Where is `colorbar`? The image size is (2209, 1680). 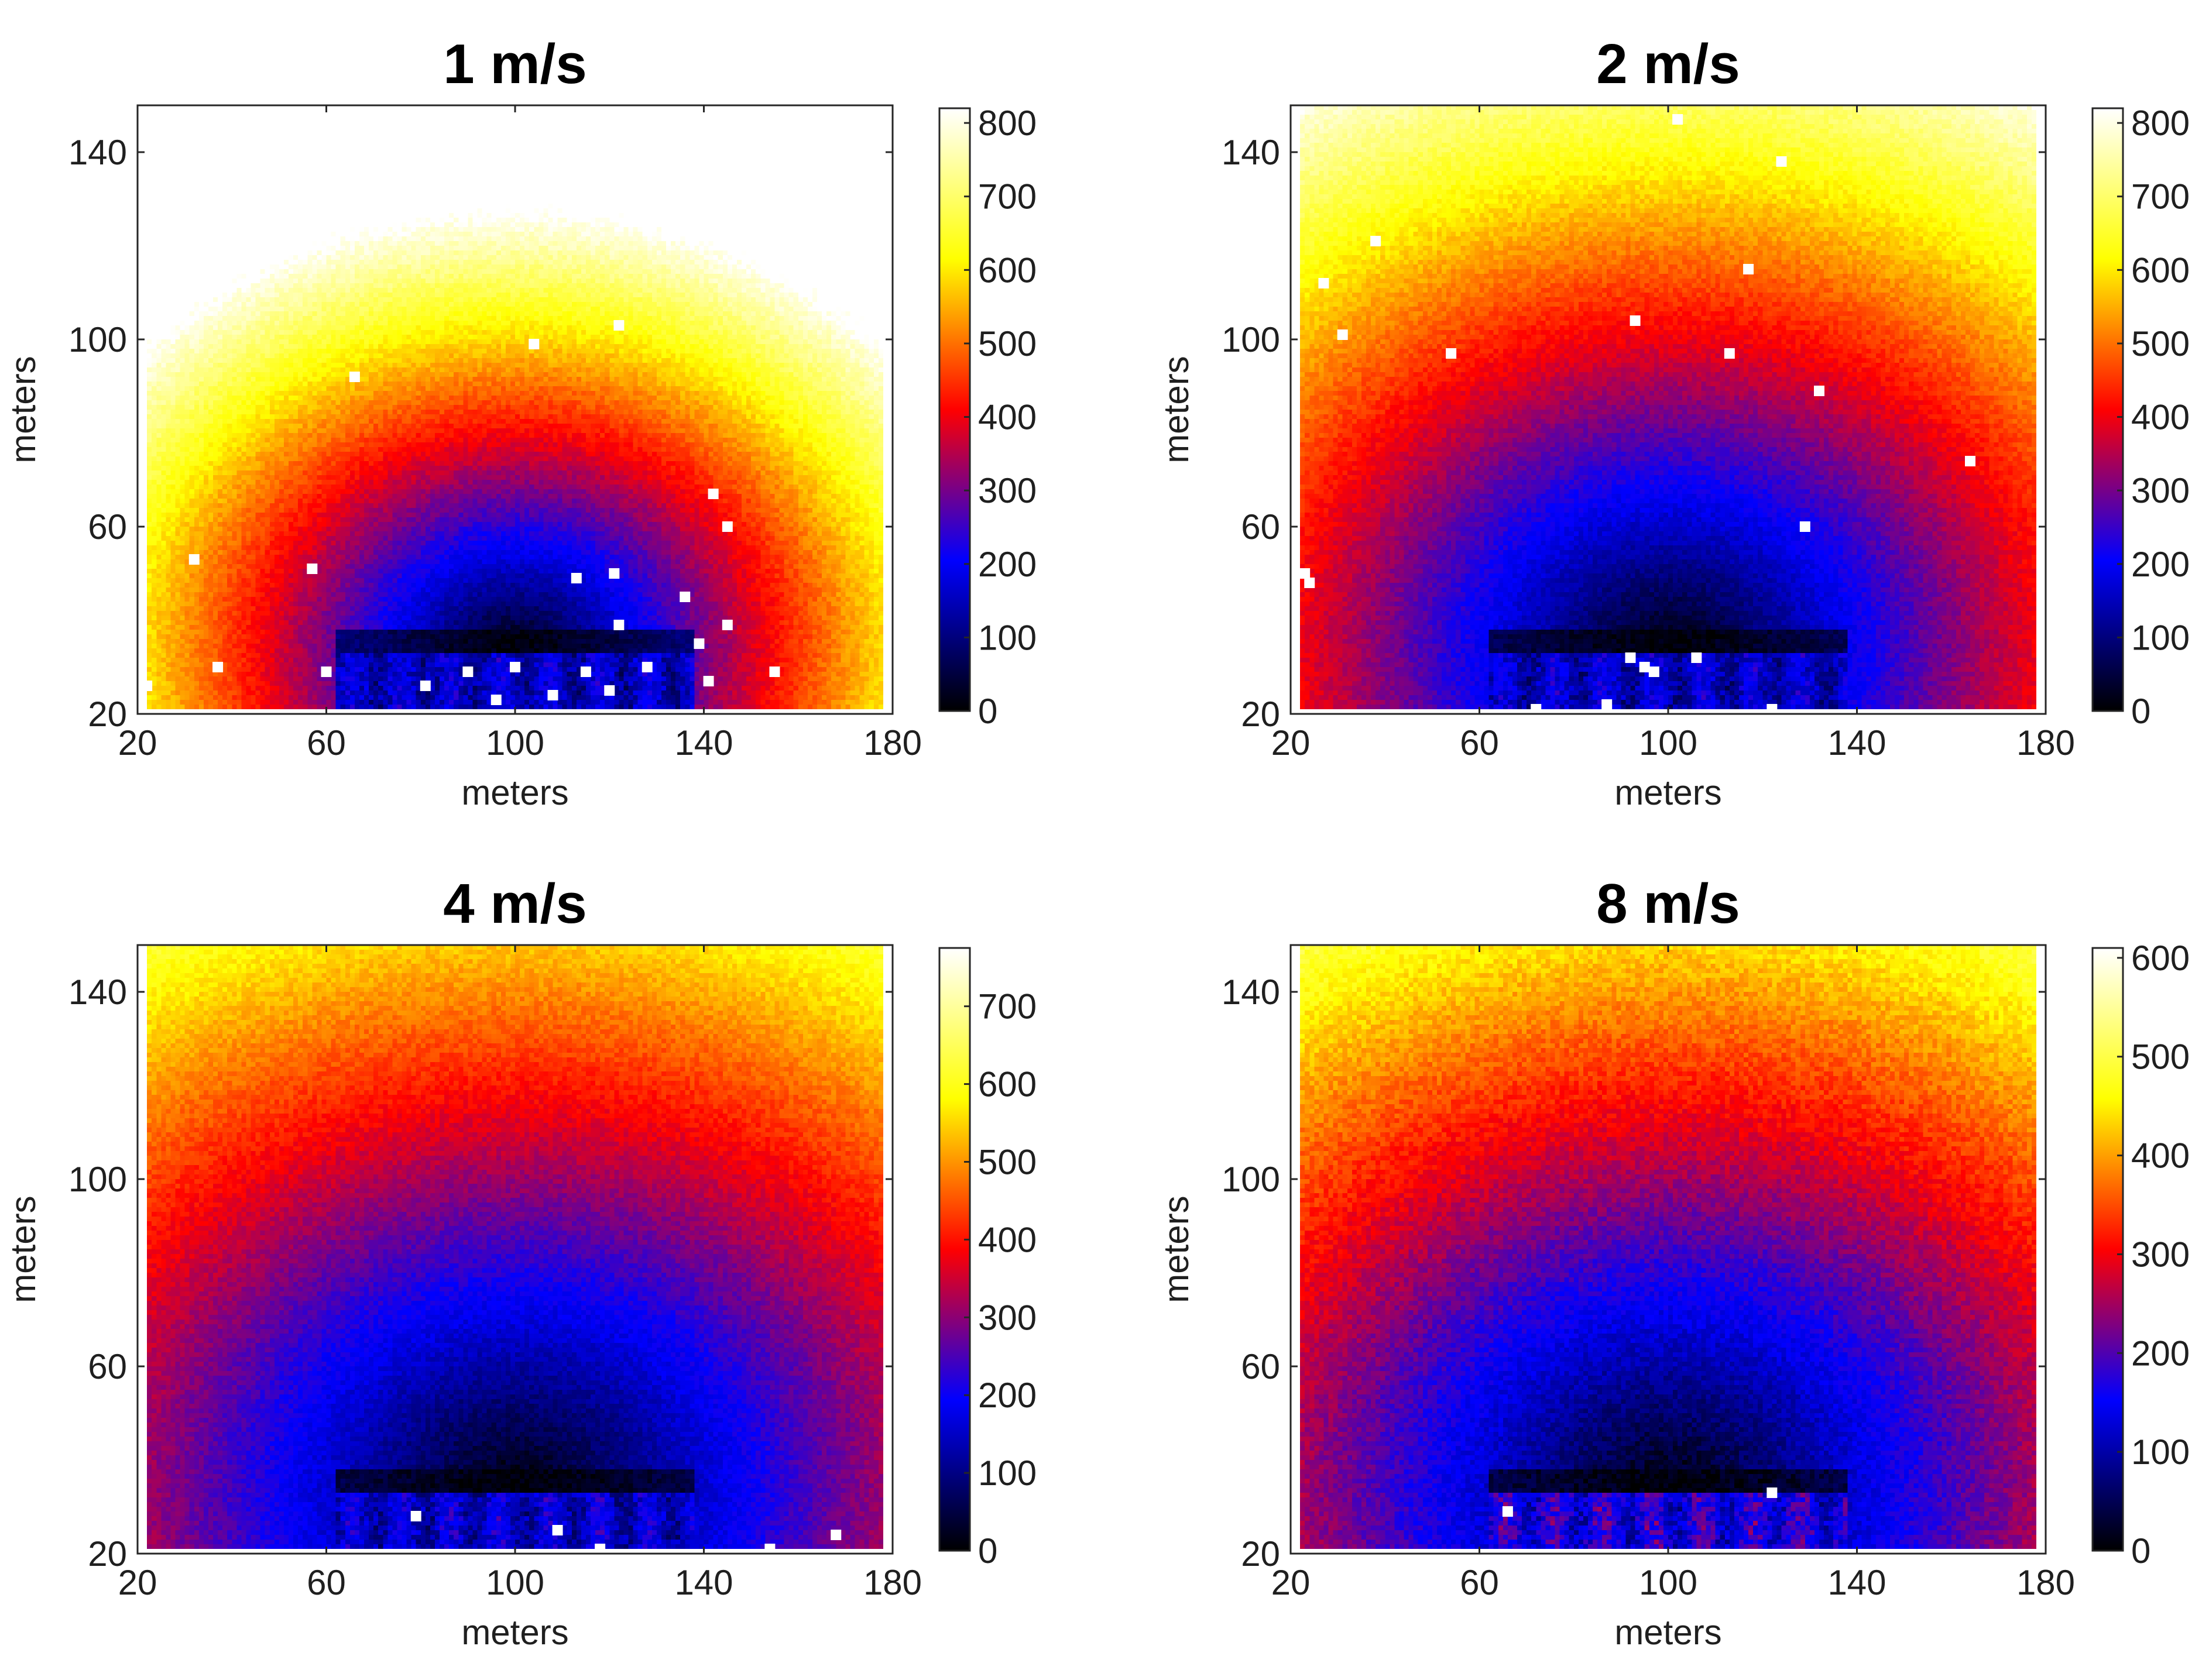 colorbar is located at coordinates (2108, 1249).